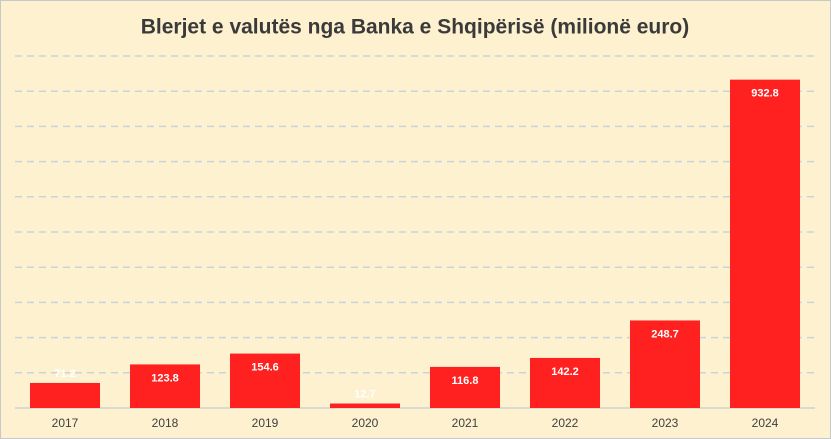 Image resolution: width=831 pixels, height=439 pixels. Describe the element at coordinates (364, 394) in the screenshot. I see `data-label: 12.7` at that location.